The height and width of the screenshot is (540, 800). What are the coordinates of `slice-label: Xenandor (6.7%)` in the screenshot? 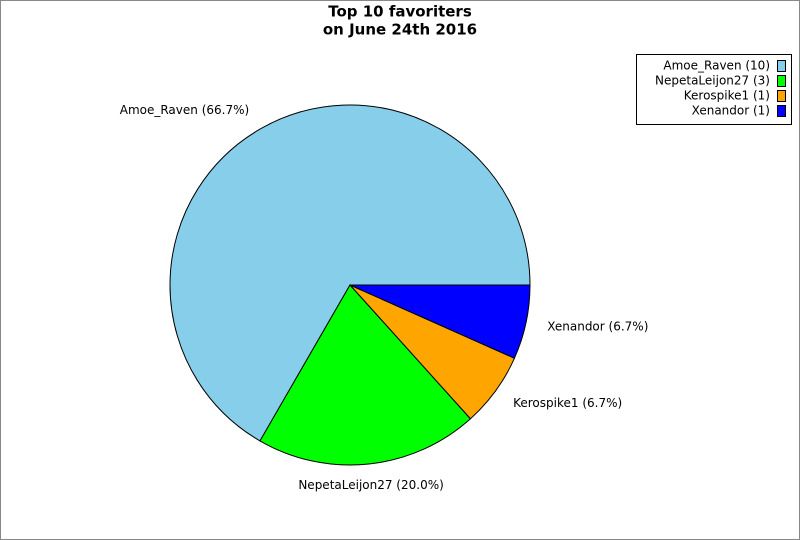 It's located at (597, 326).